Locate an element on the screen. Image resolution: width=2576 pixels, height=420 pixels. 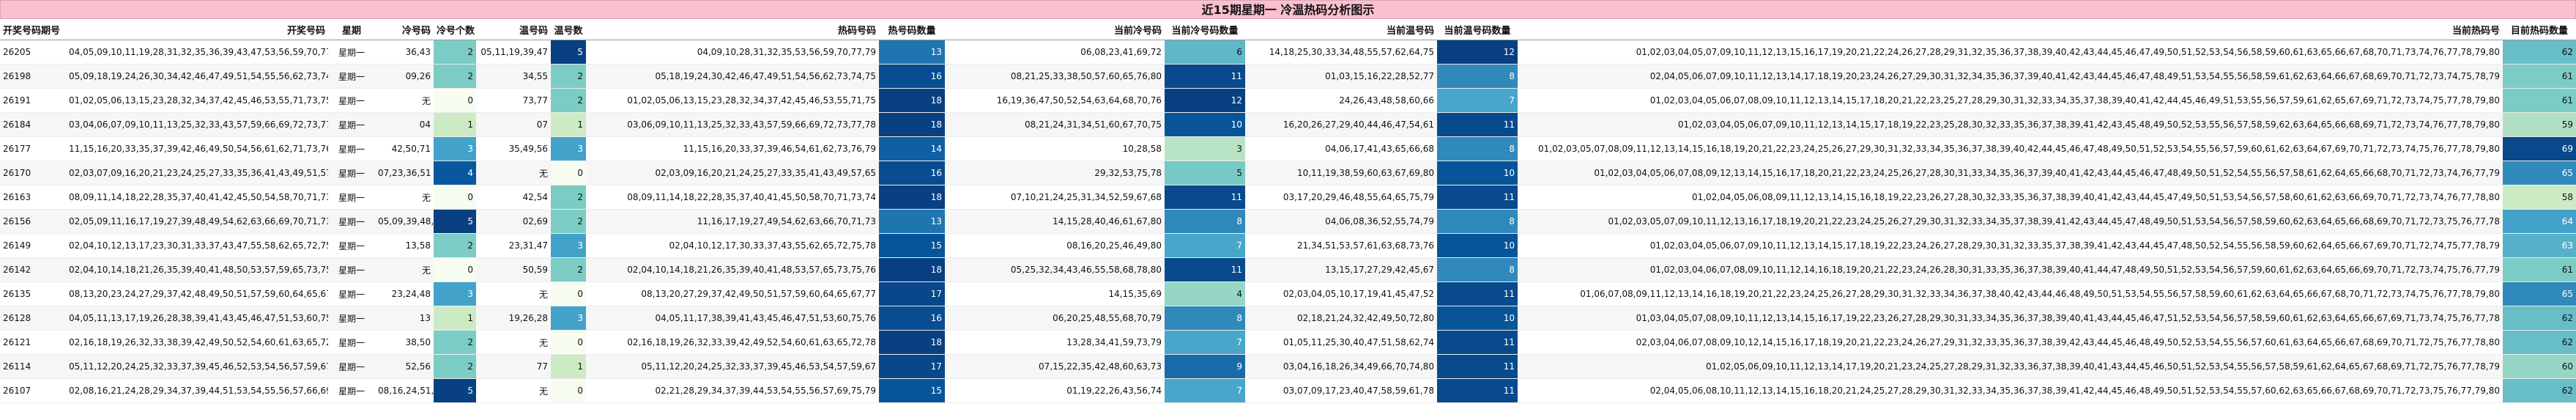
header-cur-hot: 当前热码号 is located at coordinates (2010, 29).